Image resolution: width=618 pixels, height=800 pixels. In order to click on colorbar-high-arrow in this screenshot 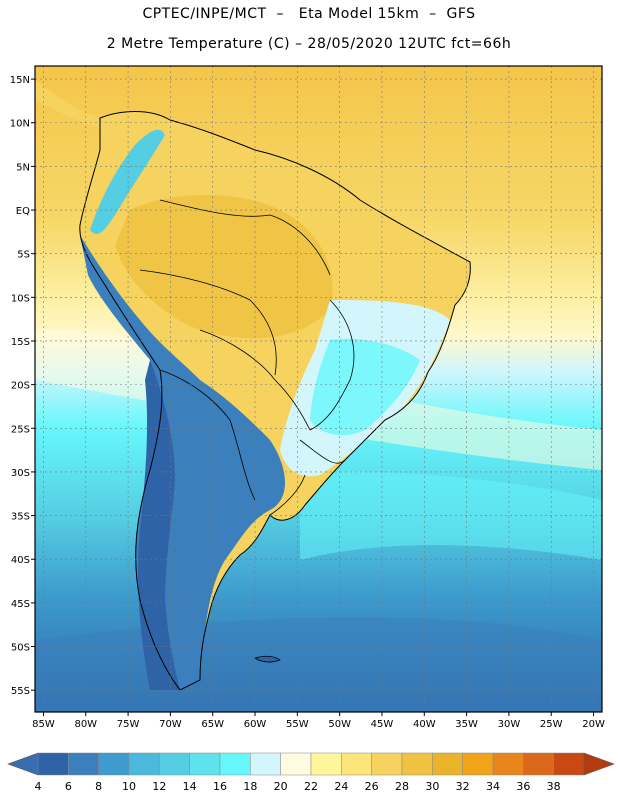, I will do `click(599, 764)`.